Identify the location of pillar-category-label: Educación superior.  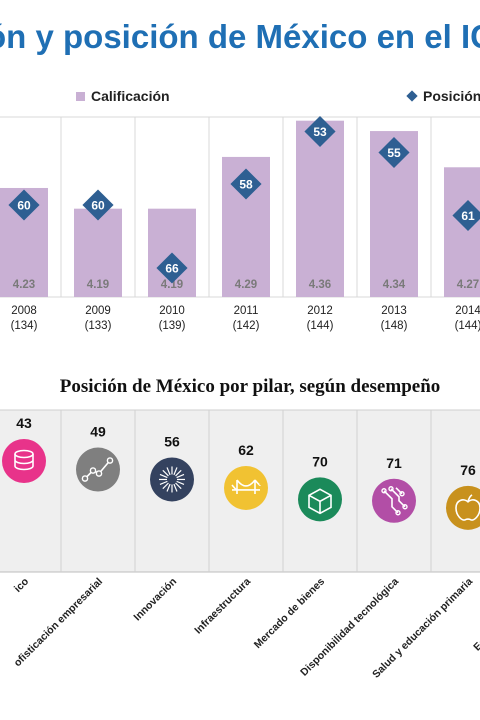
(475, 615).